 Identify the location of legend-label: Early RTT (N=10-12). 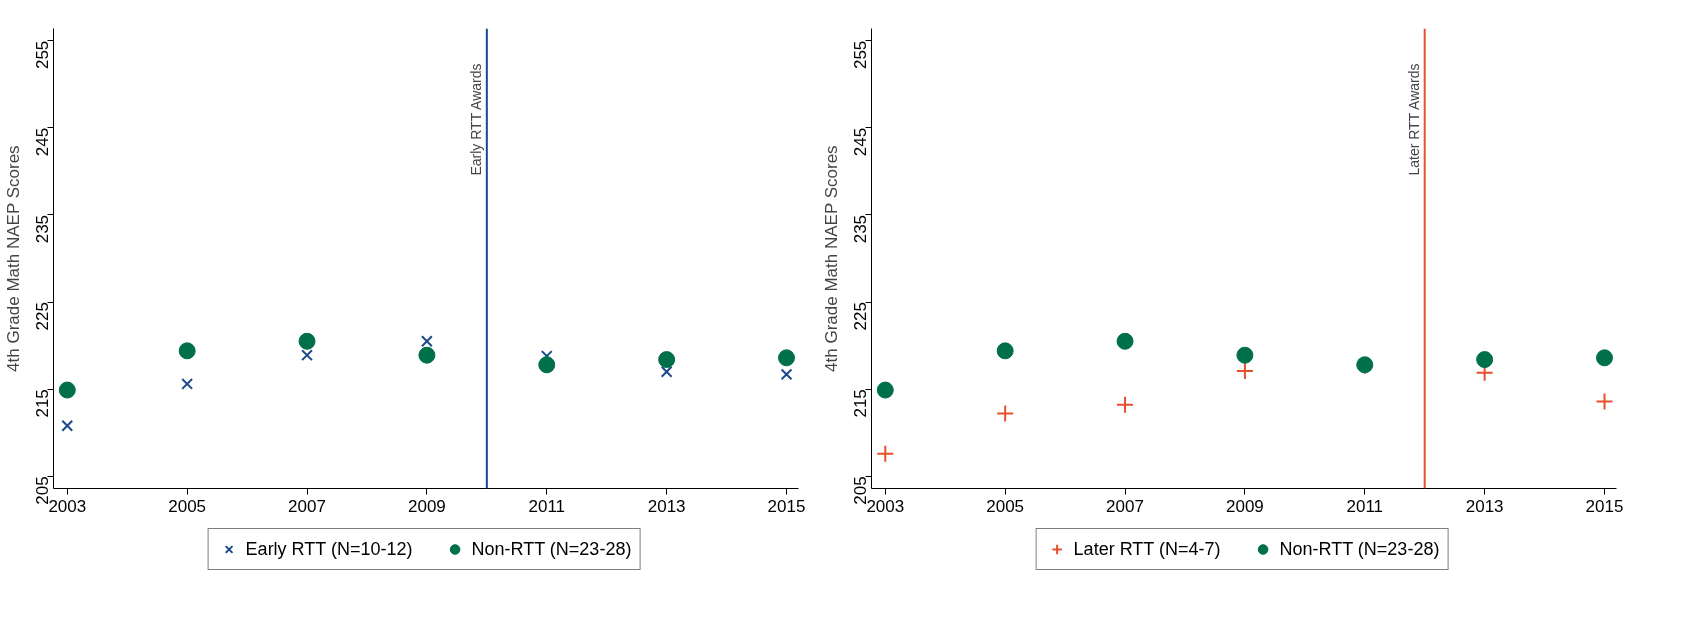
(329, 549).